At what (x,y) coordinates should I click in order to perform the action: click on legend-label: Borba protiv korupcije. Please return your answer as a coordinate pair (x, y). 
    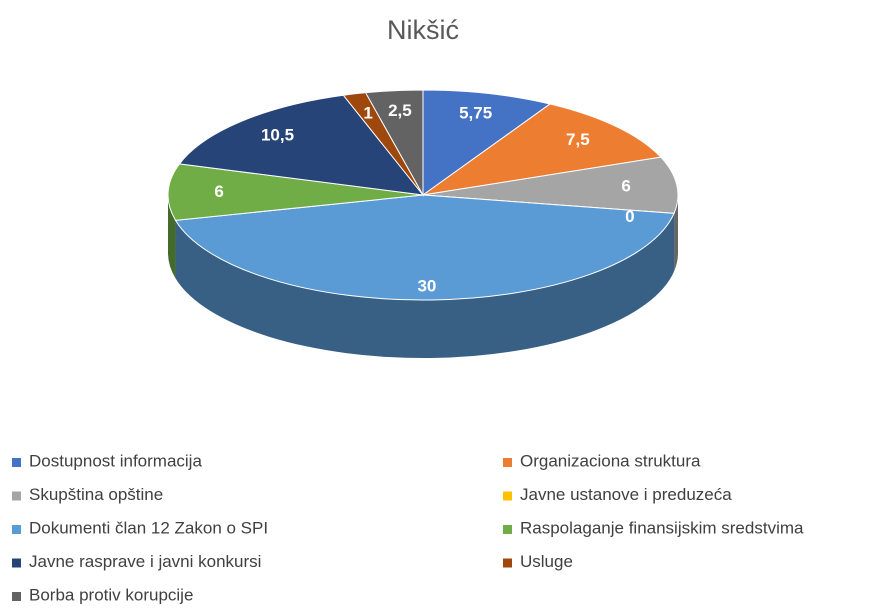
    Looking at the image, I should click on (111, 594).